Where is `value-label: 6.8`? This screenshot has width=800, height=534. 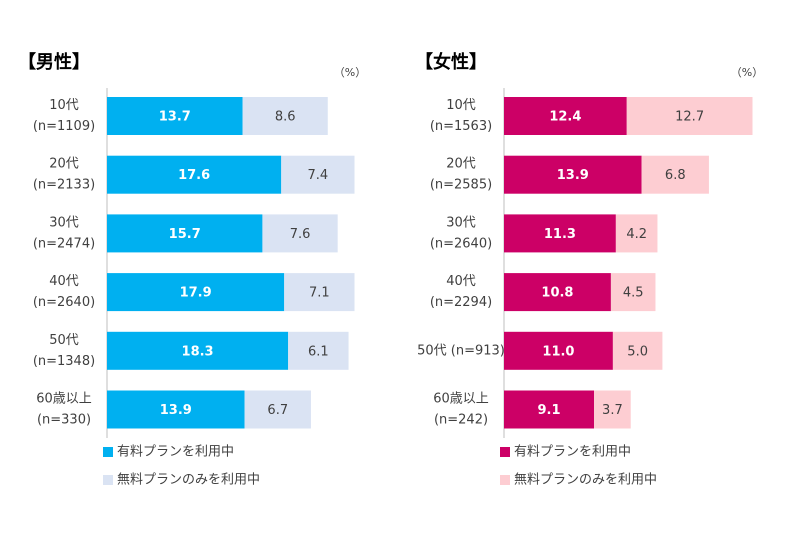 value-label: 6.8 is located at coordinates (675, 175).